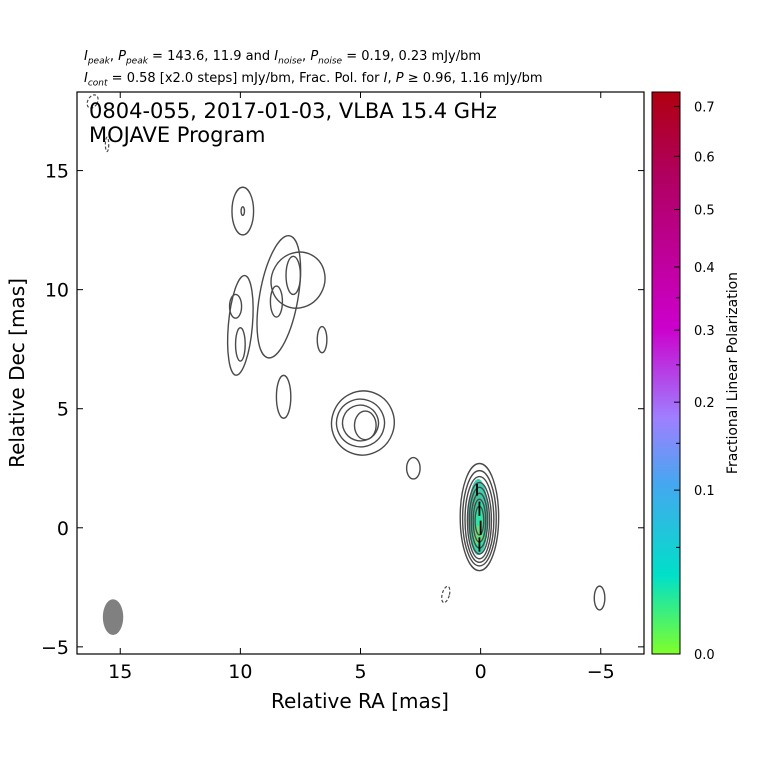  I want to click on plot-title-line-1: 0804-055, 2017-01-03, VLBA 15.4 GHz, so click(293, 111).